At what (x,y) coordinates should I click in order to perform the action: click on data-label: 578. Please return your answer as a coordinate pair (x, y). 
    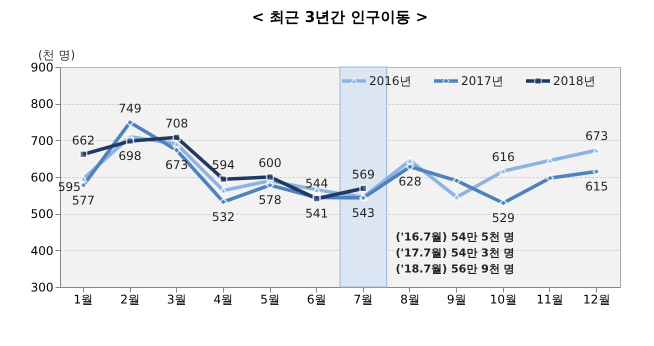
    Looking at the image, I should click on (270, 200).